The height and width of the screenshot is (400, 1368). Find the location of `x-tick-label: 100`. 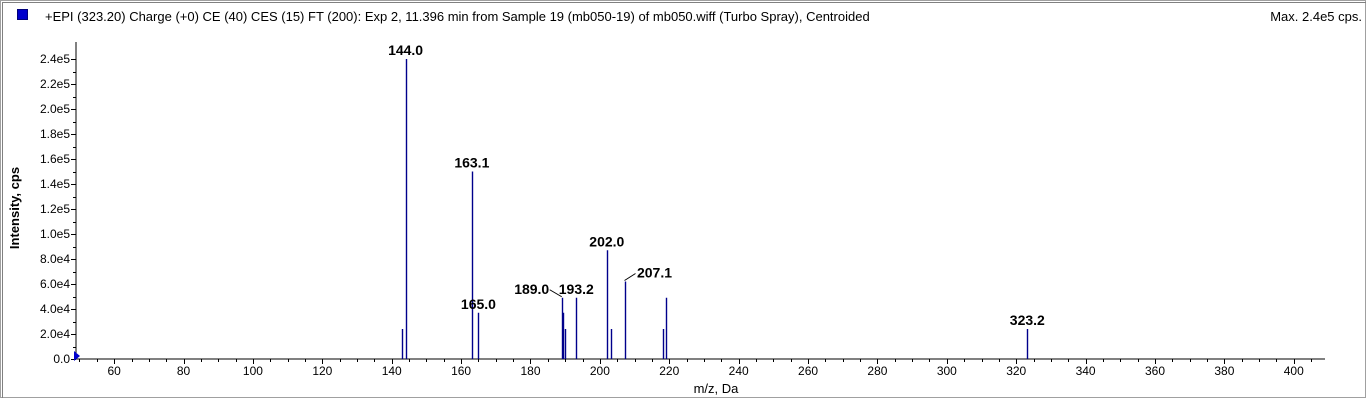

x-tick-label: 100 is located at coordinates (253, 371).